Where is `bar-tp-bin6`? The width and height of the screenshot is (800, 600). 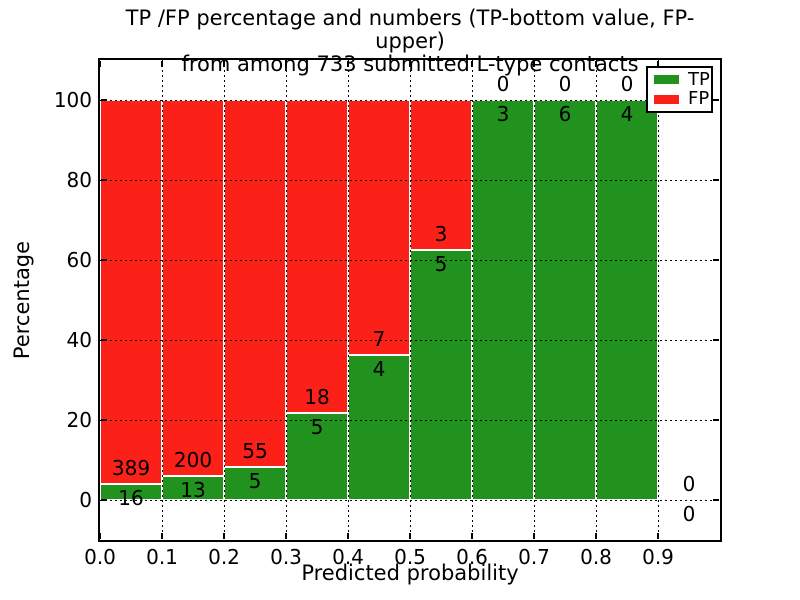
bar-tp-bin6 is located at coordinates (503, 300).